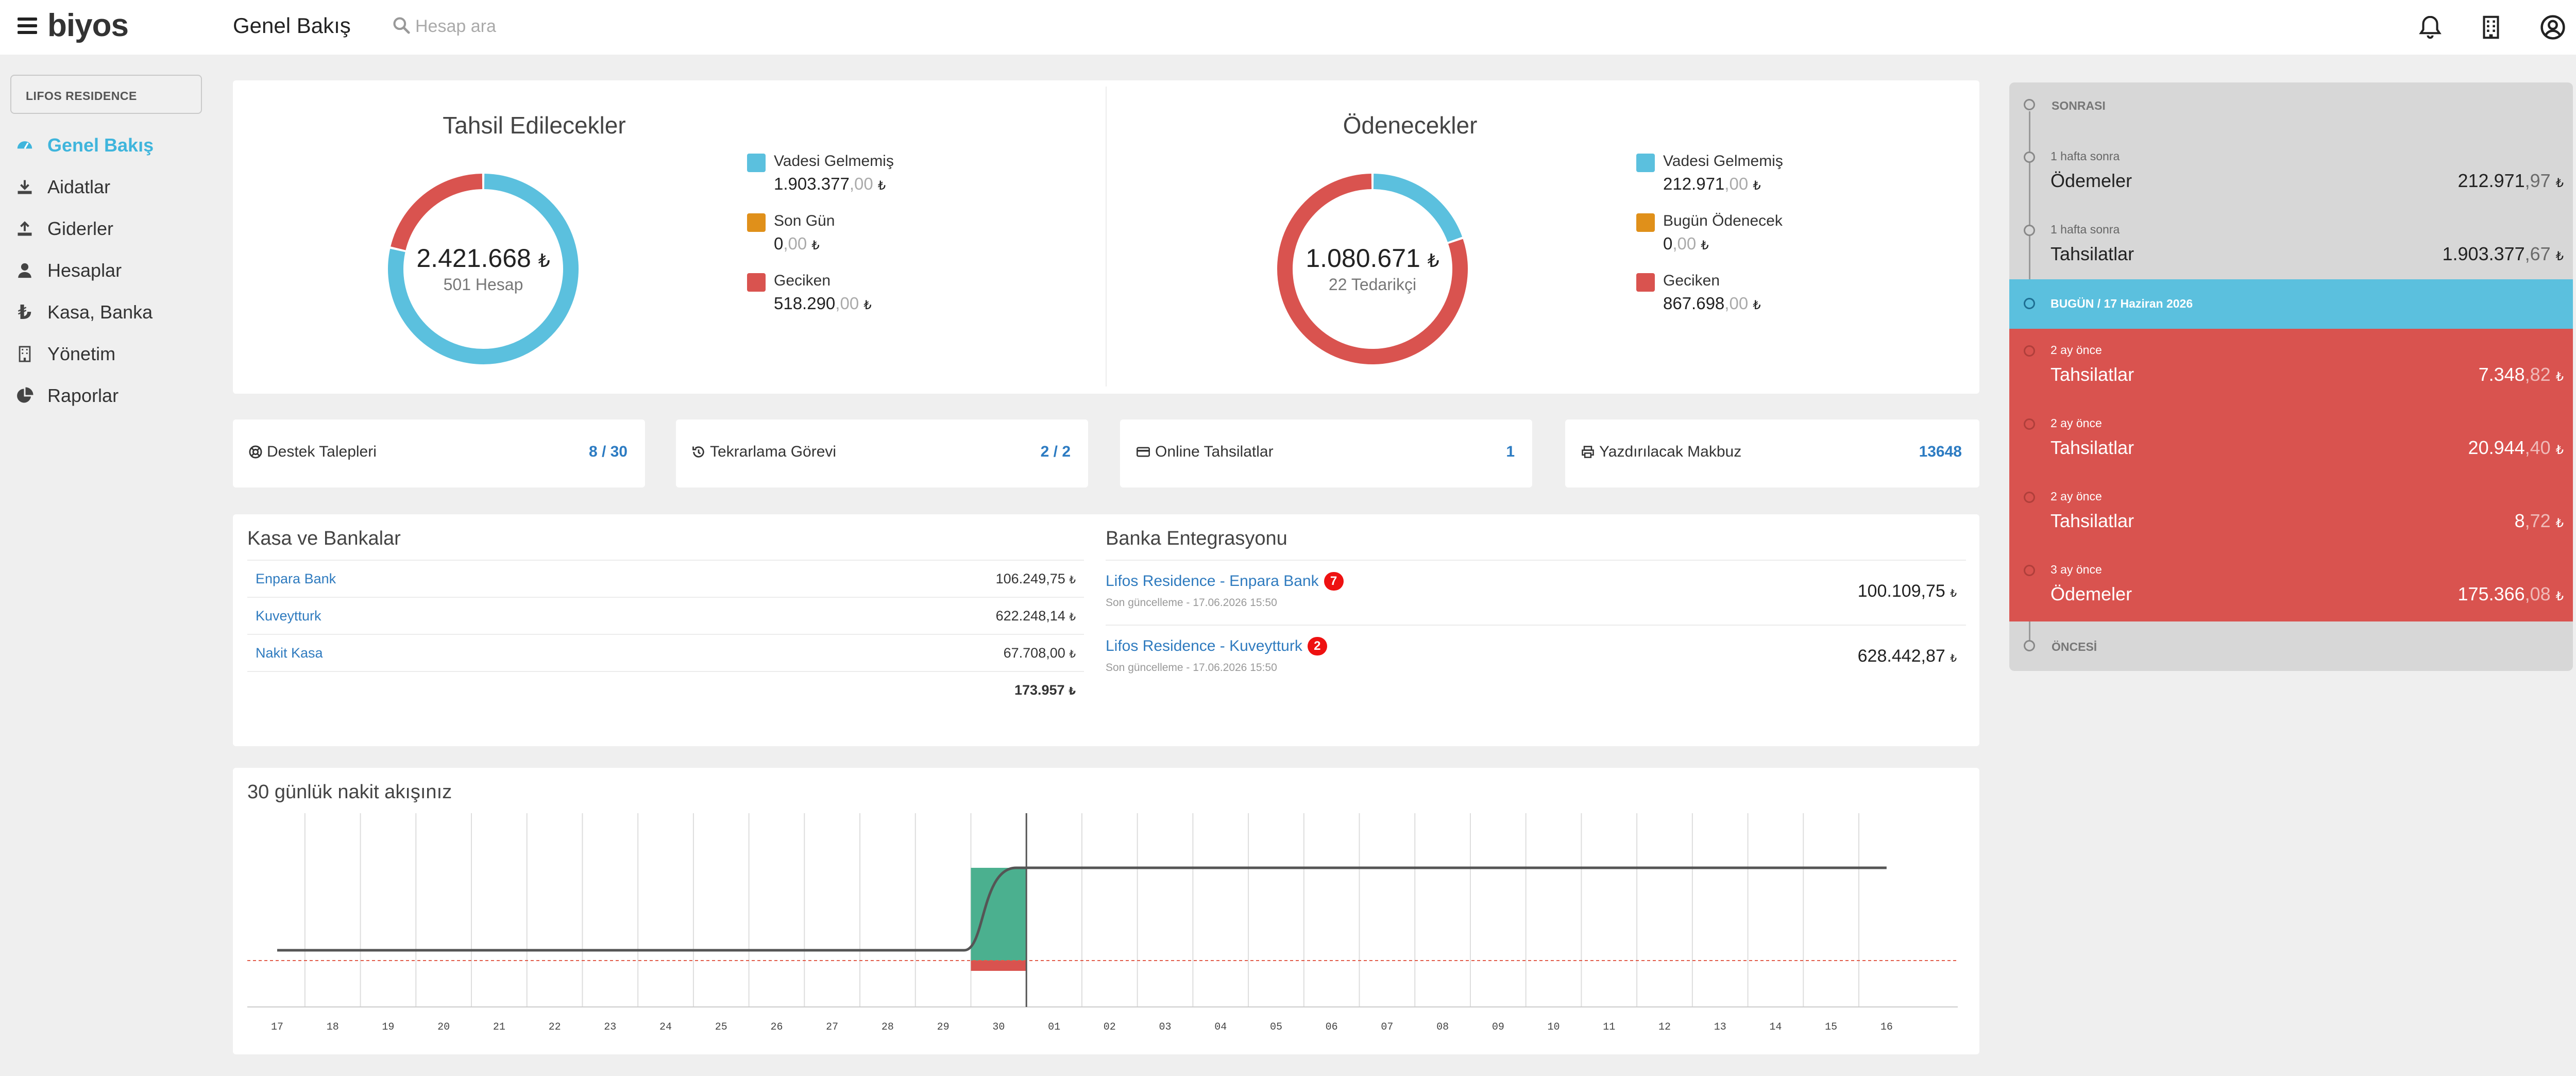 This screenshot has width=2576, height=1076. Describe the element at coordinates (79, 187) in the screenshot. I see `sidebar-item-label: Aidatlar` at that location.